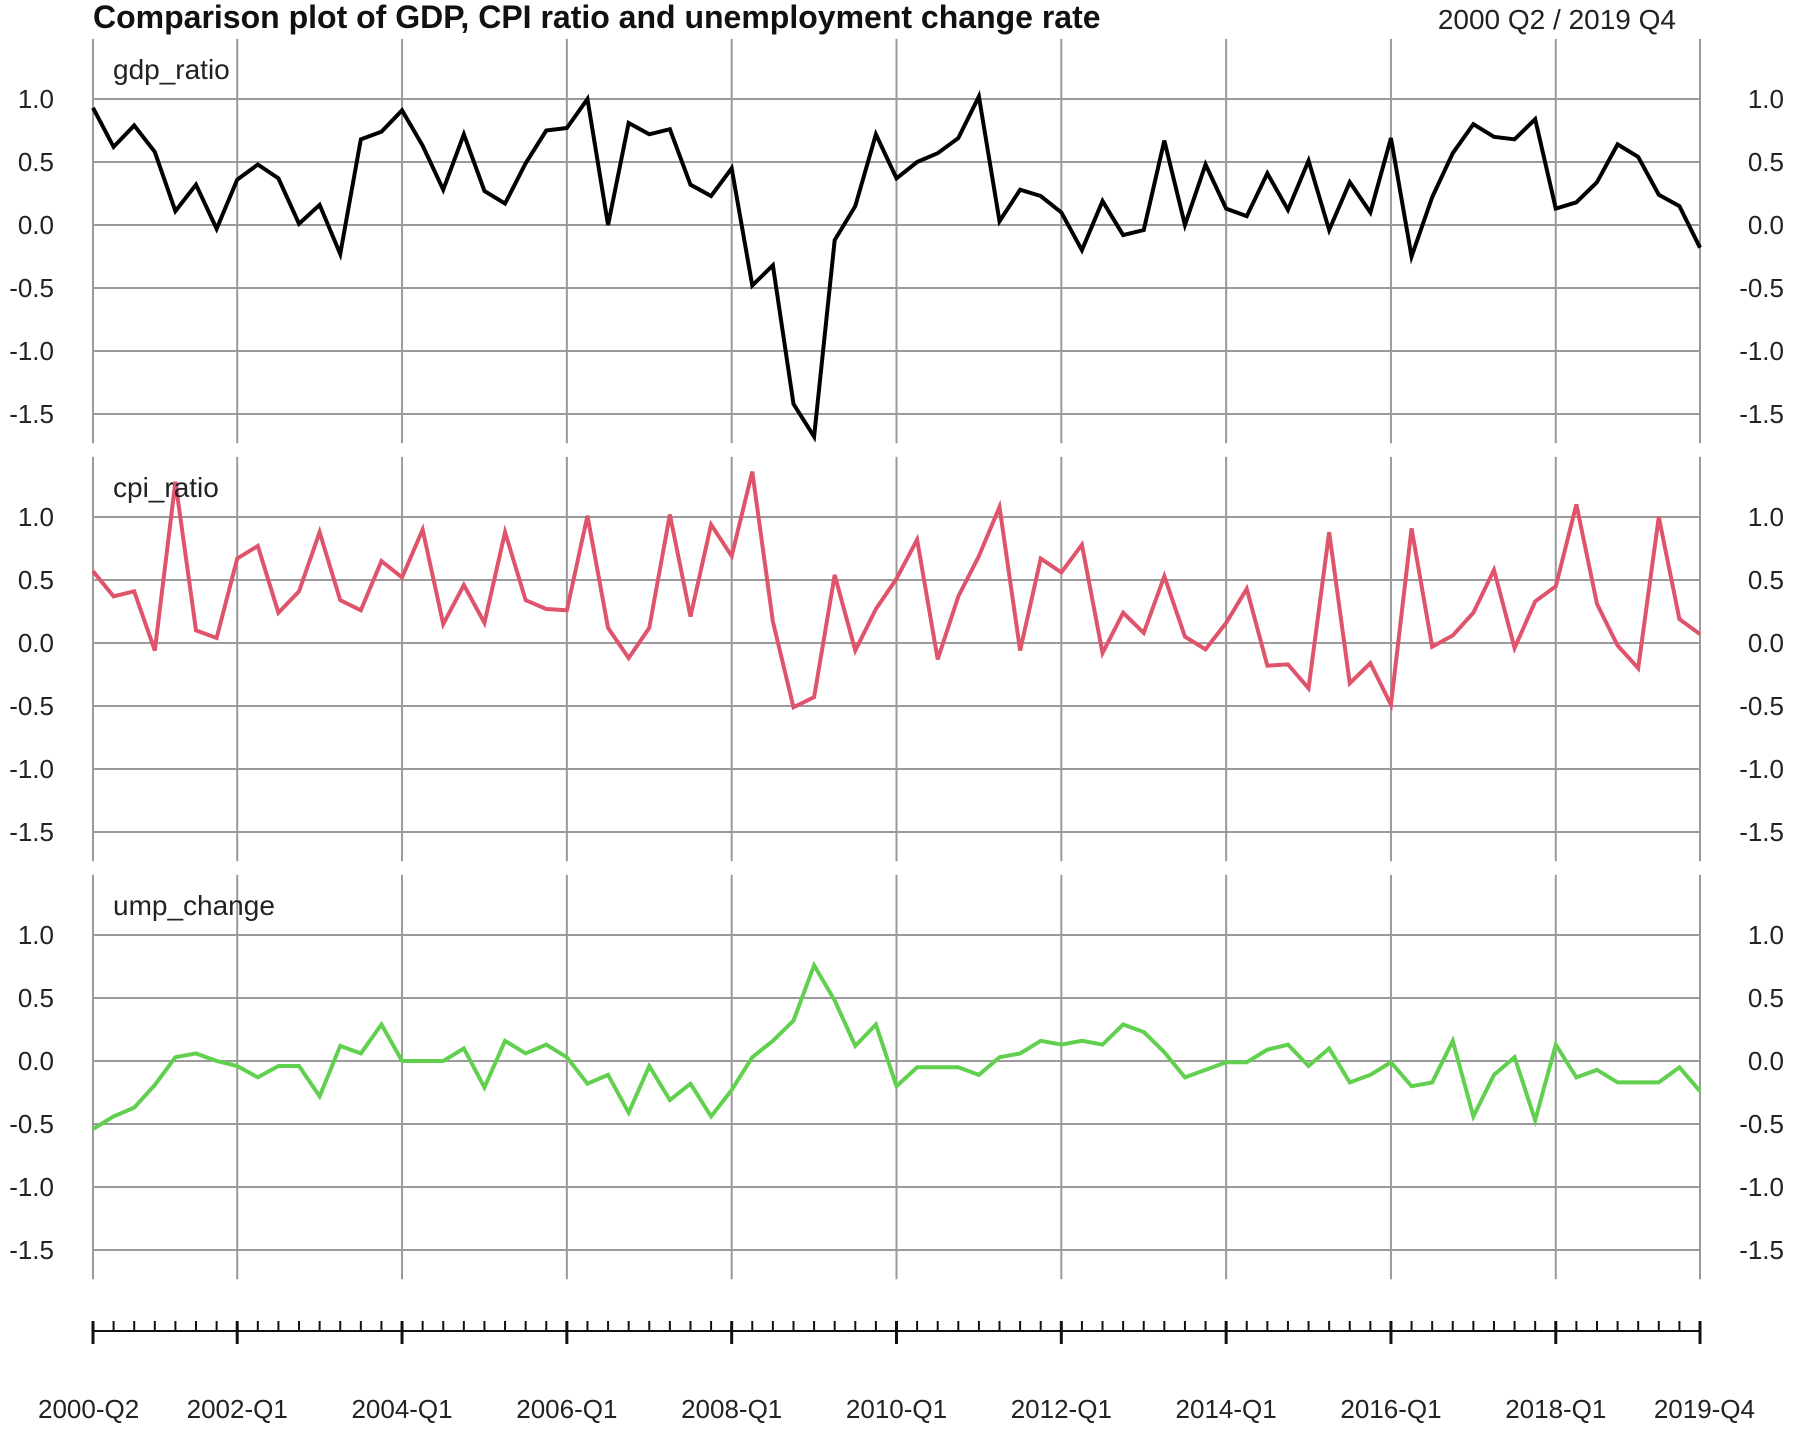 The width and height of the screenshot is (1797, 1429). What do you see at coordinates (237, 1409) in the screenshot?
I see `x-tick-label: 2002-Q1` at bounding box center [237, 1409].